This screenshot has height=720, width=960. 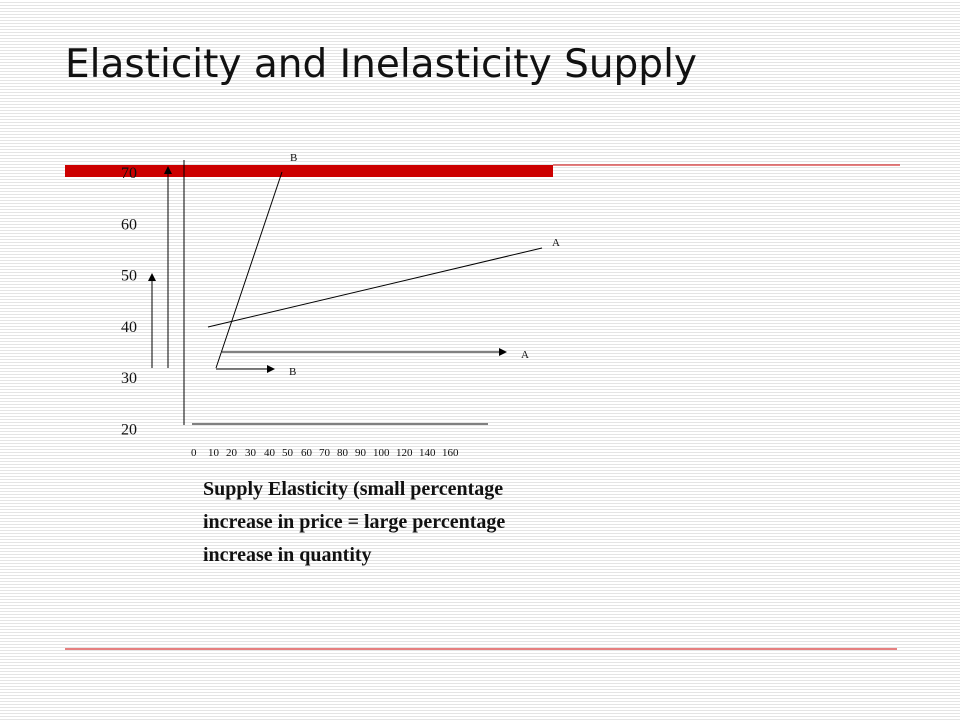 What do you see at coordinates (270, 453) in the screenshot?
I see `x-label: 40` at bounding box center [270, 453].